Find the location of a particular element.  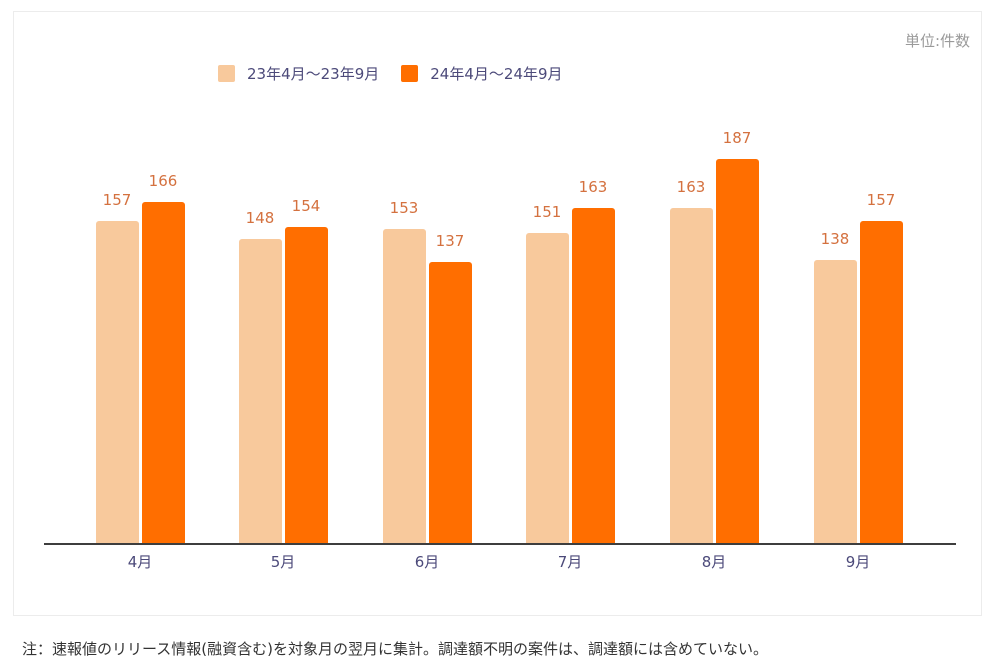

value-label: 148 is located at coordinates (260, 218).